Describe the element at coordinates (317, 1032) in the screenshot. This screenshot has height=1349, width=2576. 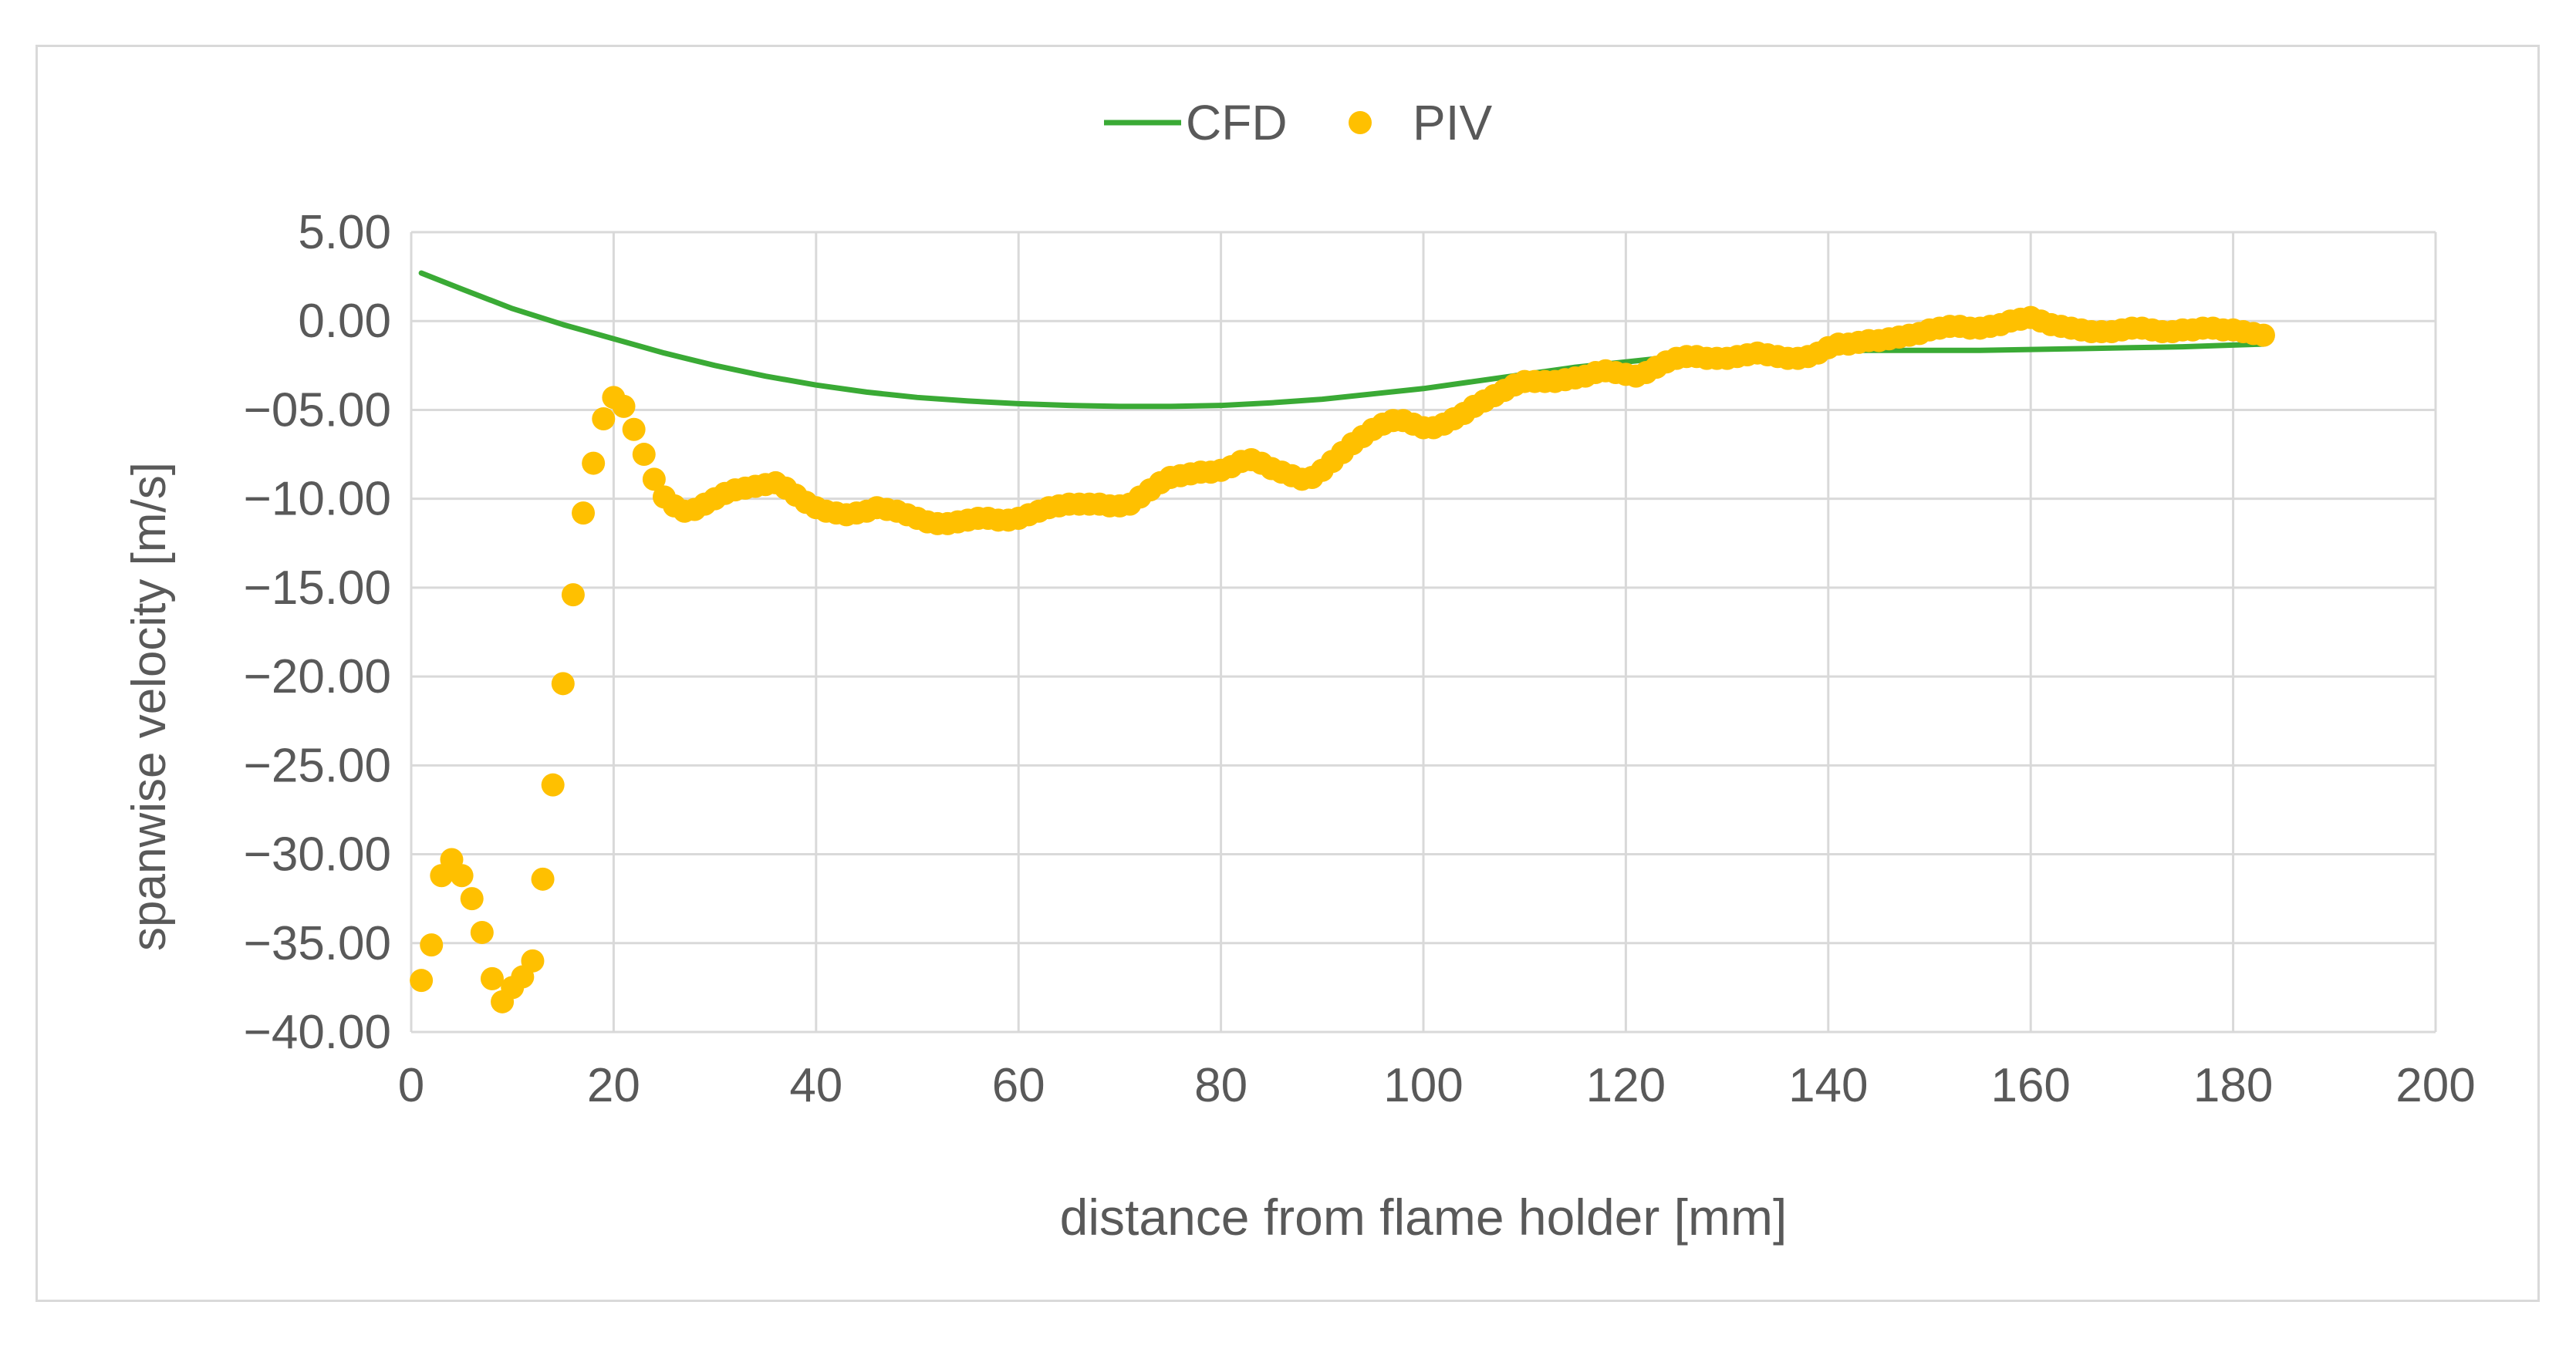
I see `y-tick-label: −40.00` at that location.